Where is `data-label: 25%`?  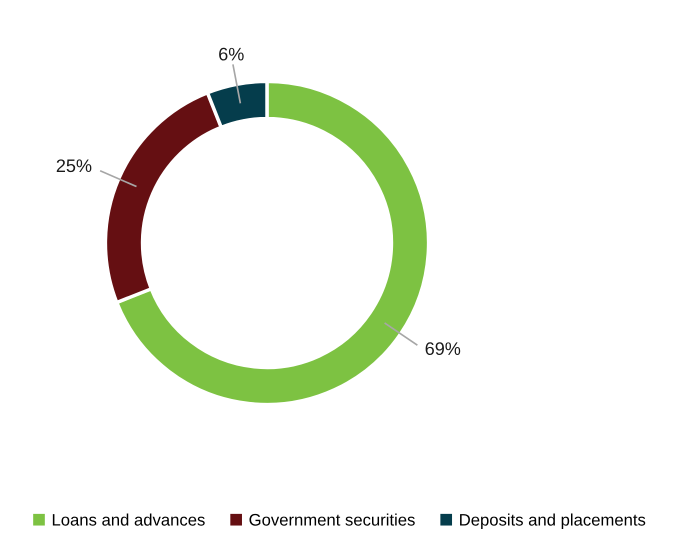 data-label: 25% is located at coordinates (74, 165).